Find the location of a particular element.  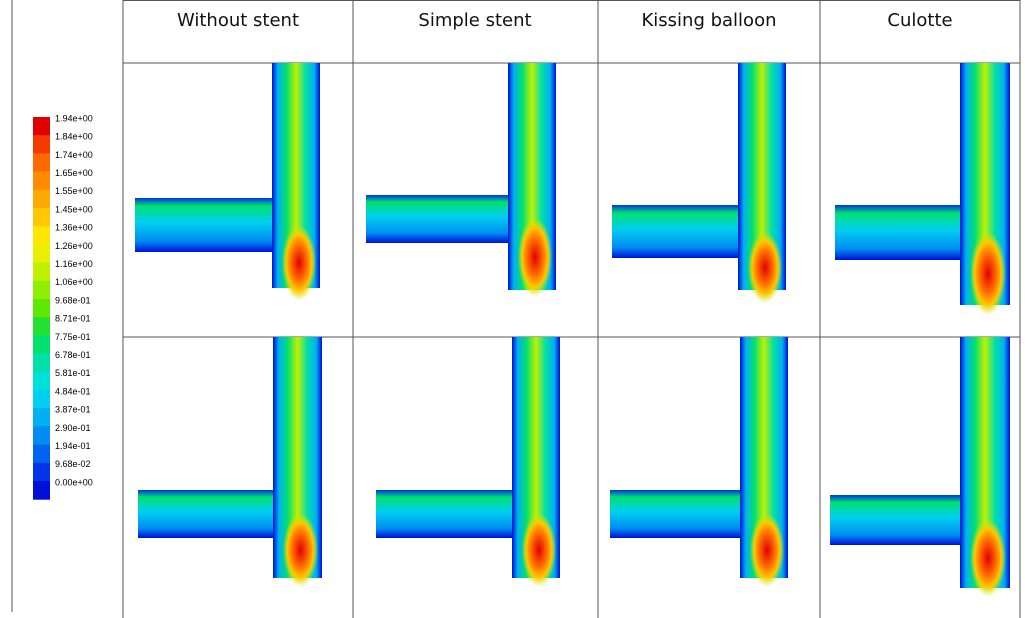

legend-label: 1.94e-01 is located at coordinates (73, 446).